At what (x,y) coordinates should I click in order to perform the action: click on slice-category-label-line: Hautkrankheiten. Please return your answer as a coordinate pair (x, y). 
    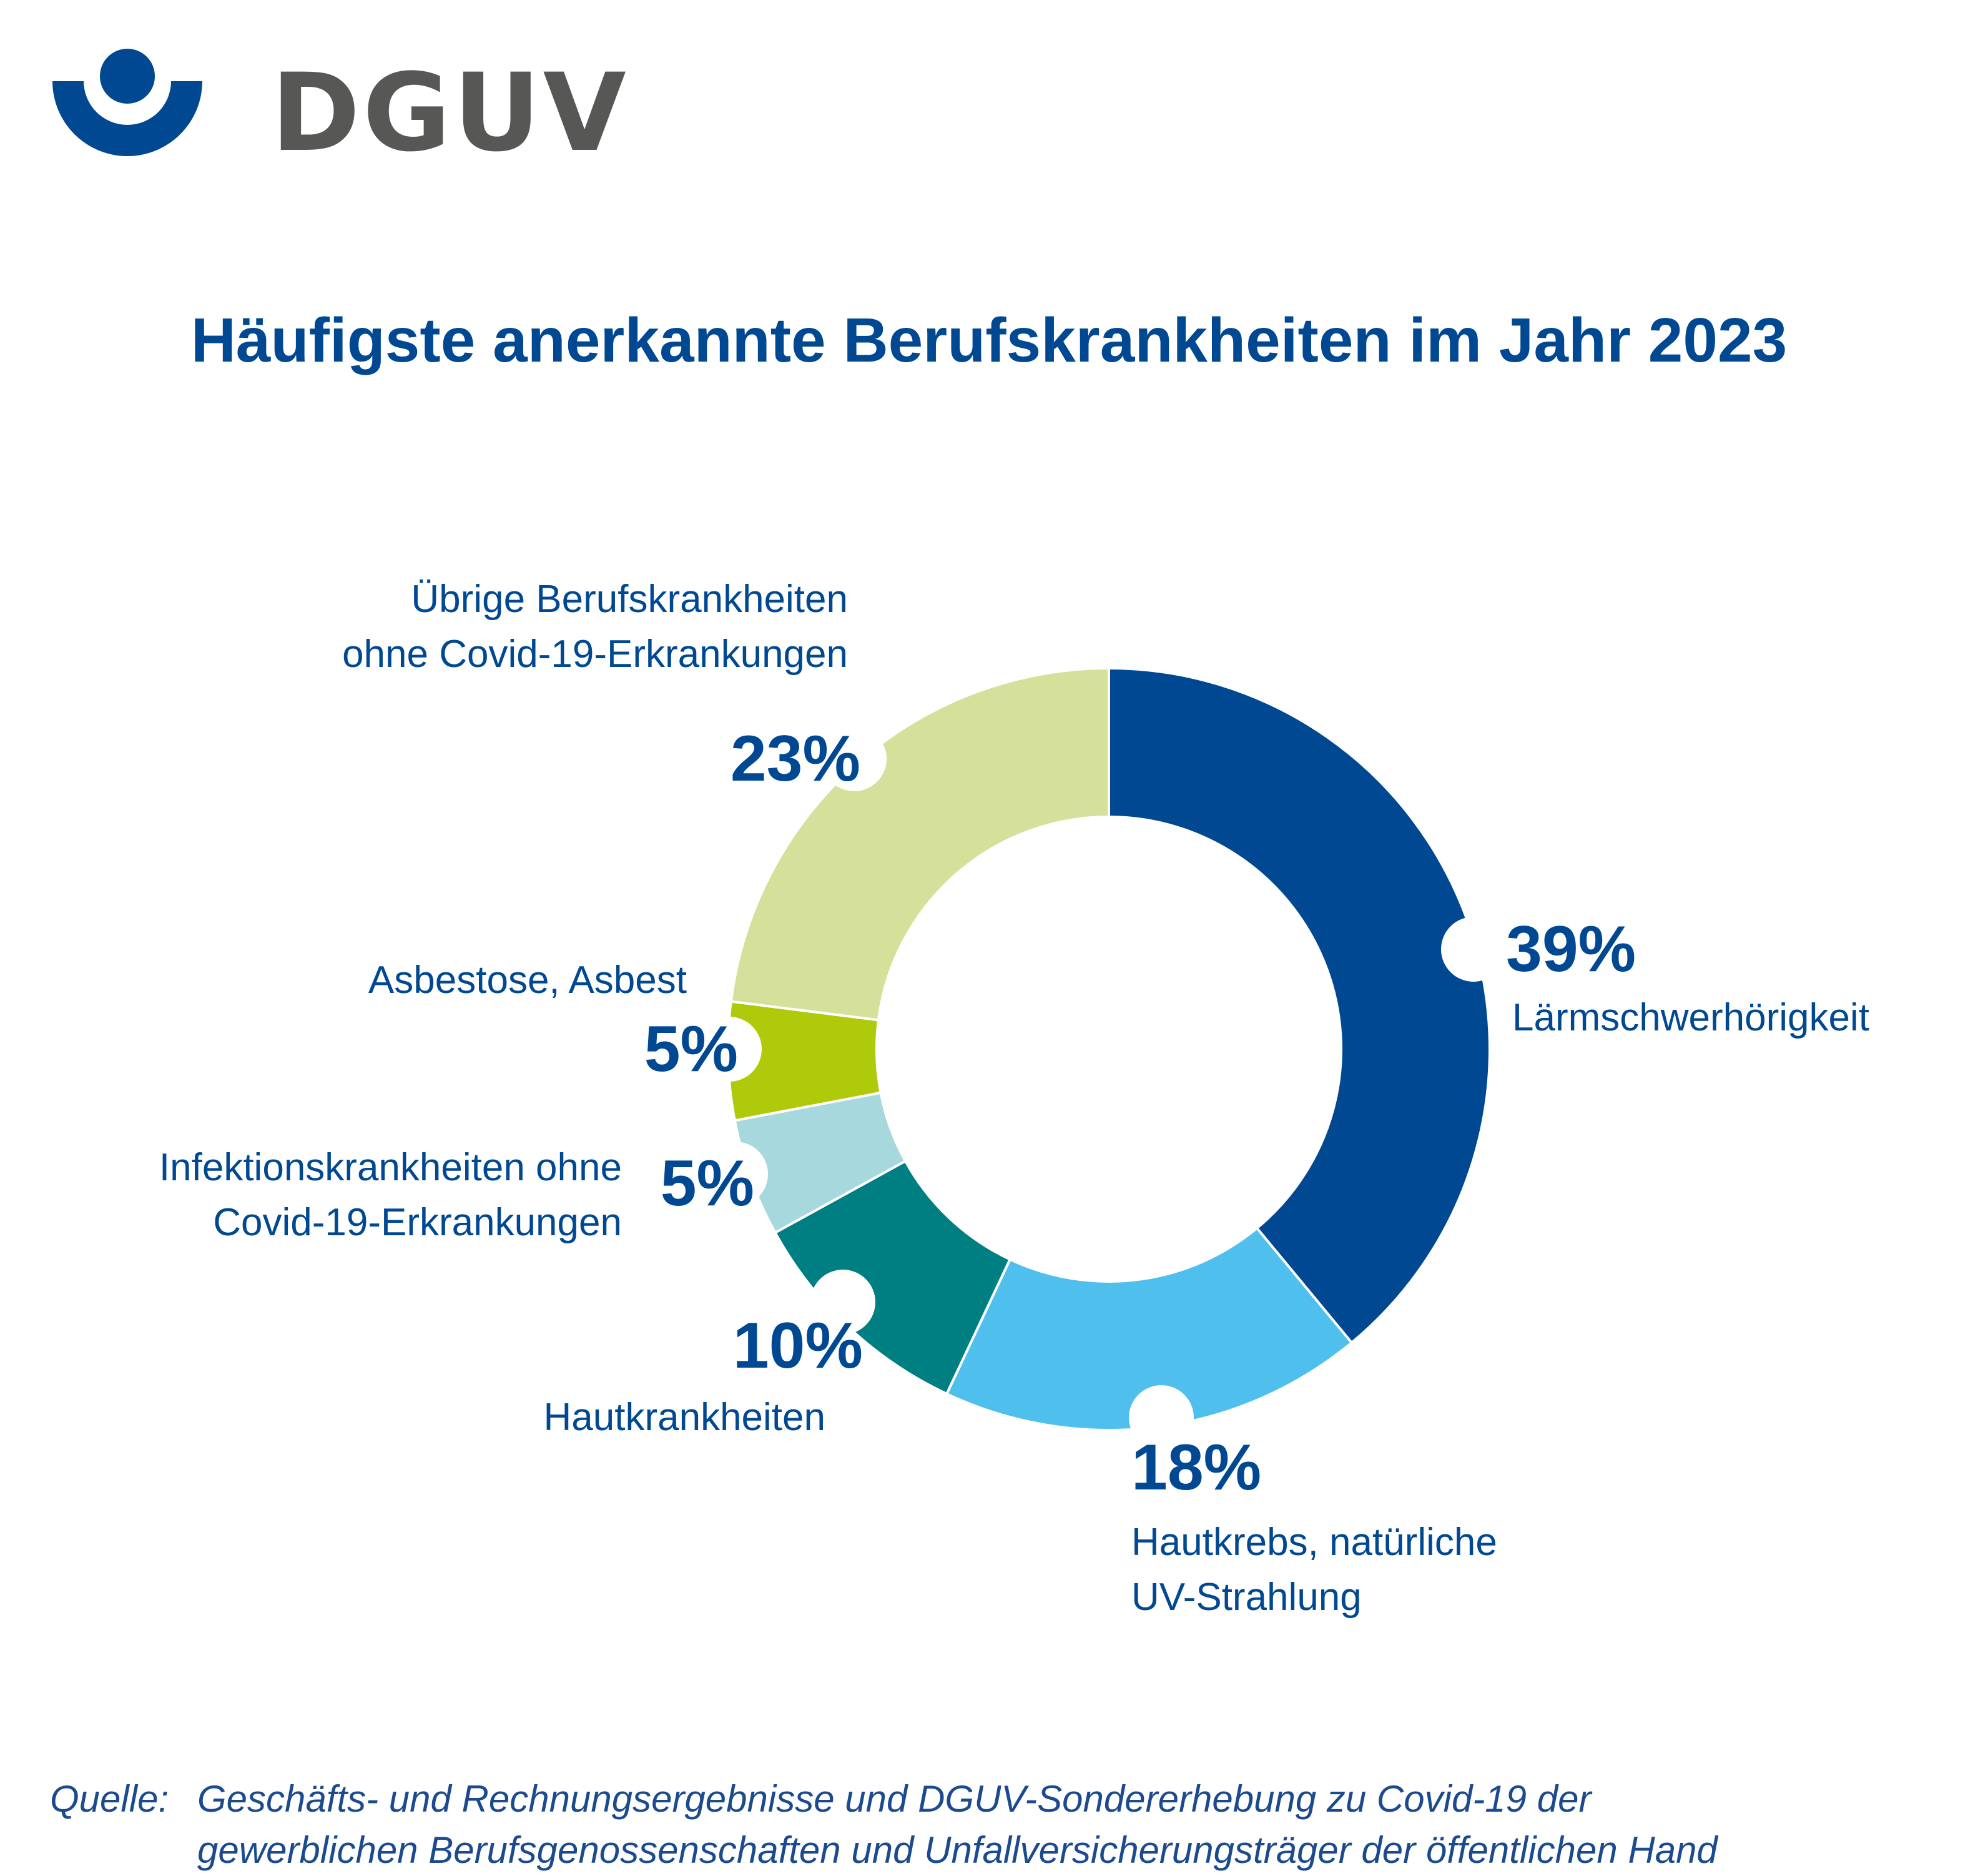
    Looking at the image, I should click on (685, 1417).